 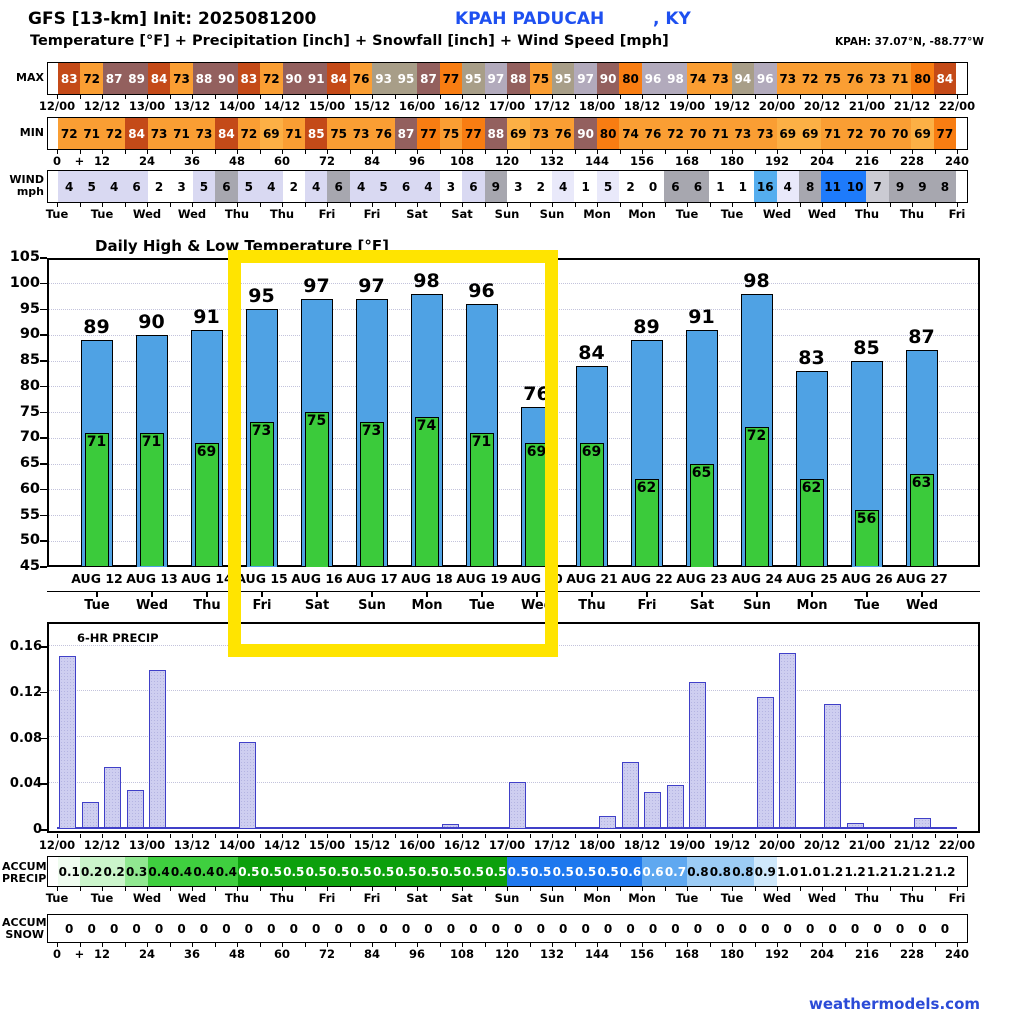 What do you see at coordinates (57, 106) in the screenshot?
I see `axis-tick-label: 12/00` at bounding box center [57, 106].